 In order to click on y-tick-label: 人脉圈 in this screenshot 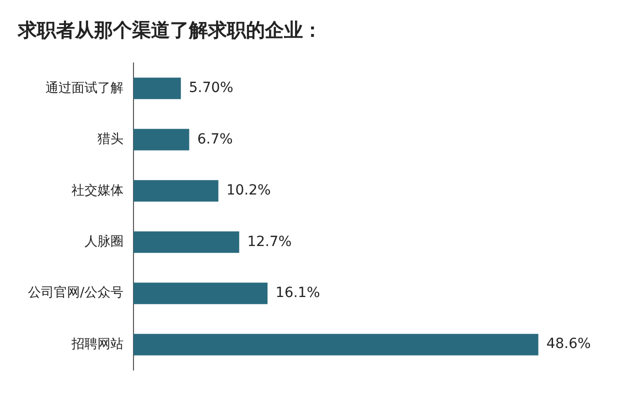, I will do `click(104, 242)`.